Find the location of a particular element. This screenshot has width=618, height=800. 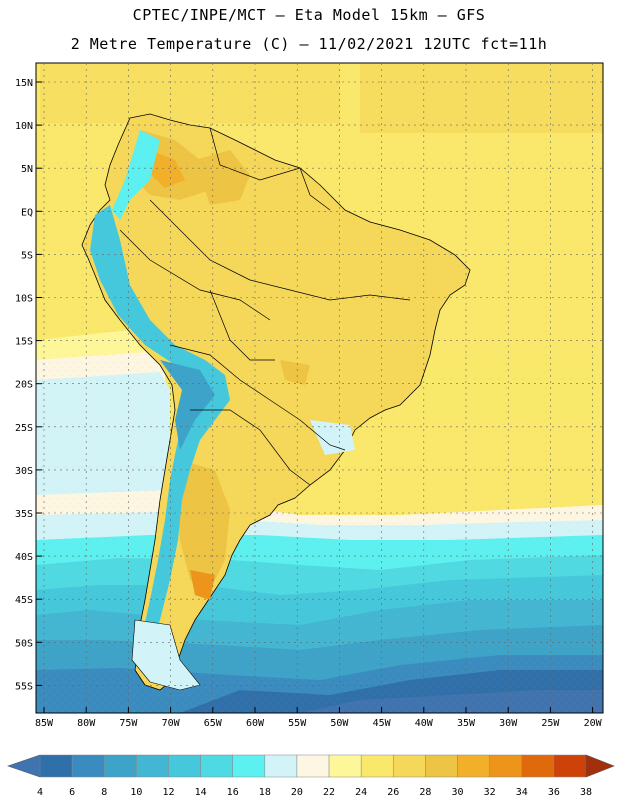

colorbar-label: 8 is located at coordinates (104, 792).